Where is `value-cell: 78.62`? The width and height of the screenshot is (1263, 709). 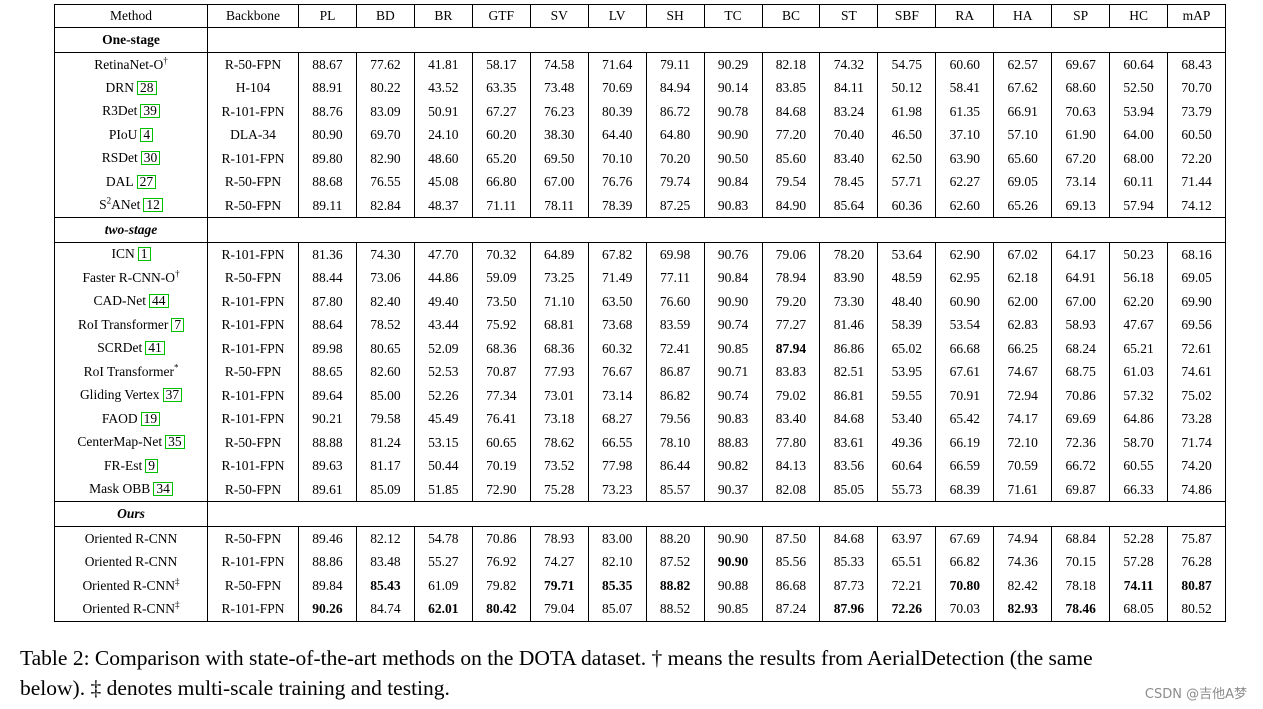
value-cell: 78.62 is located at coordinates (559, 442).